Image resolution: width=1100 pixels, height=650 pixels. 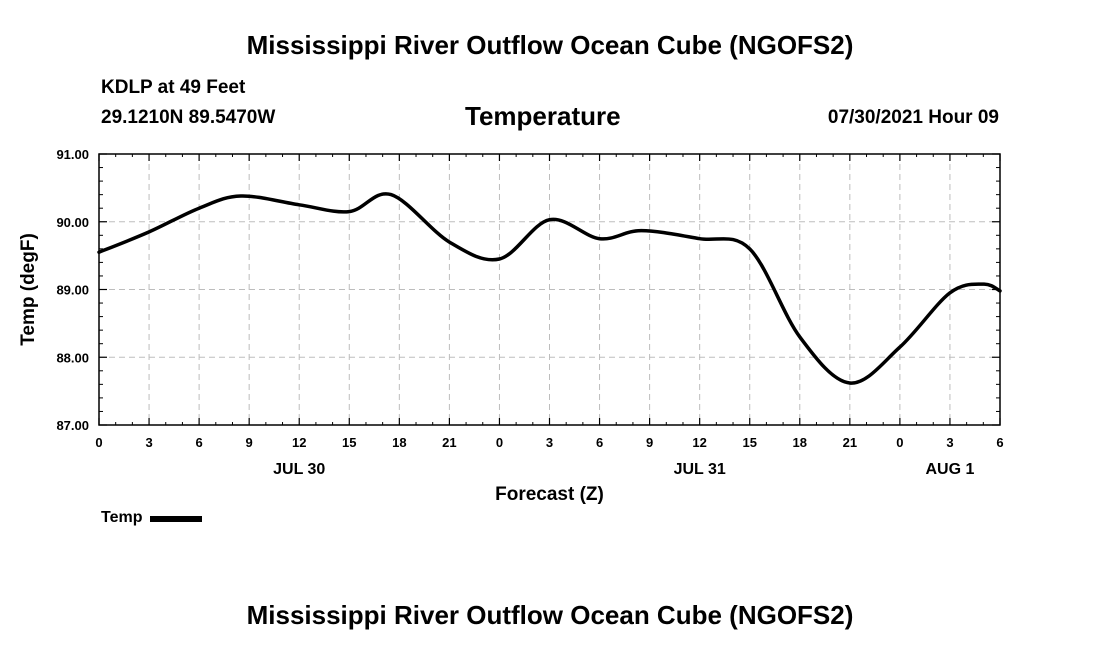 What do you see at coordinates (28, 289) in the screenshot?
I see `y-axis-label: Temp (degF)` at bounding box center [28, 289].